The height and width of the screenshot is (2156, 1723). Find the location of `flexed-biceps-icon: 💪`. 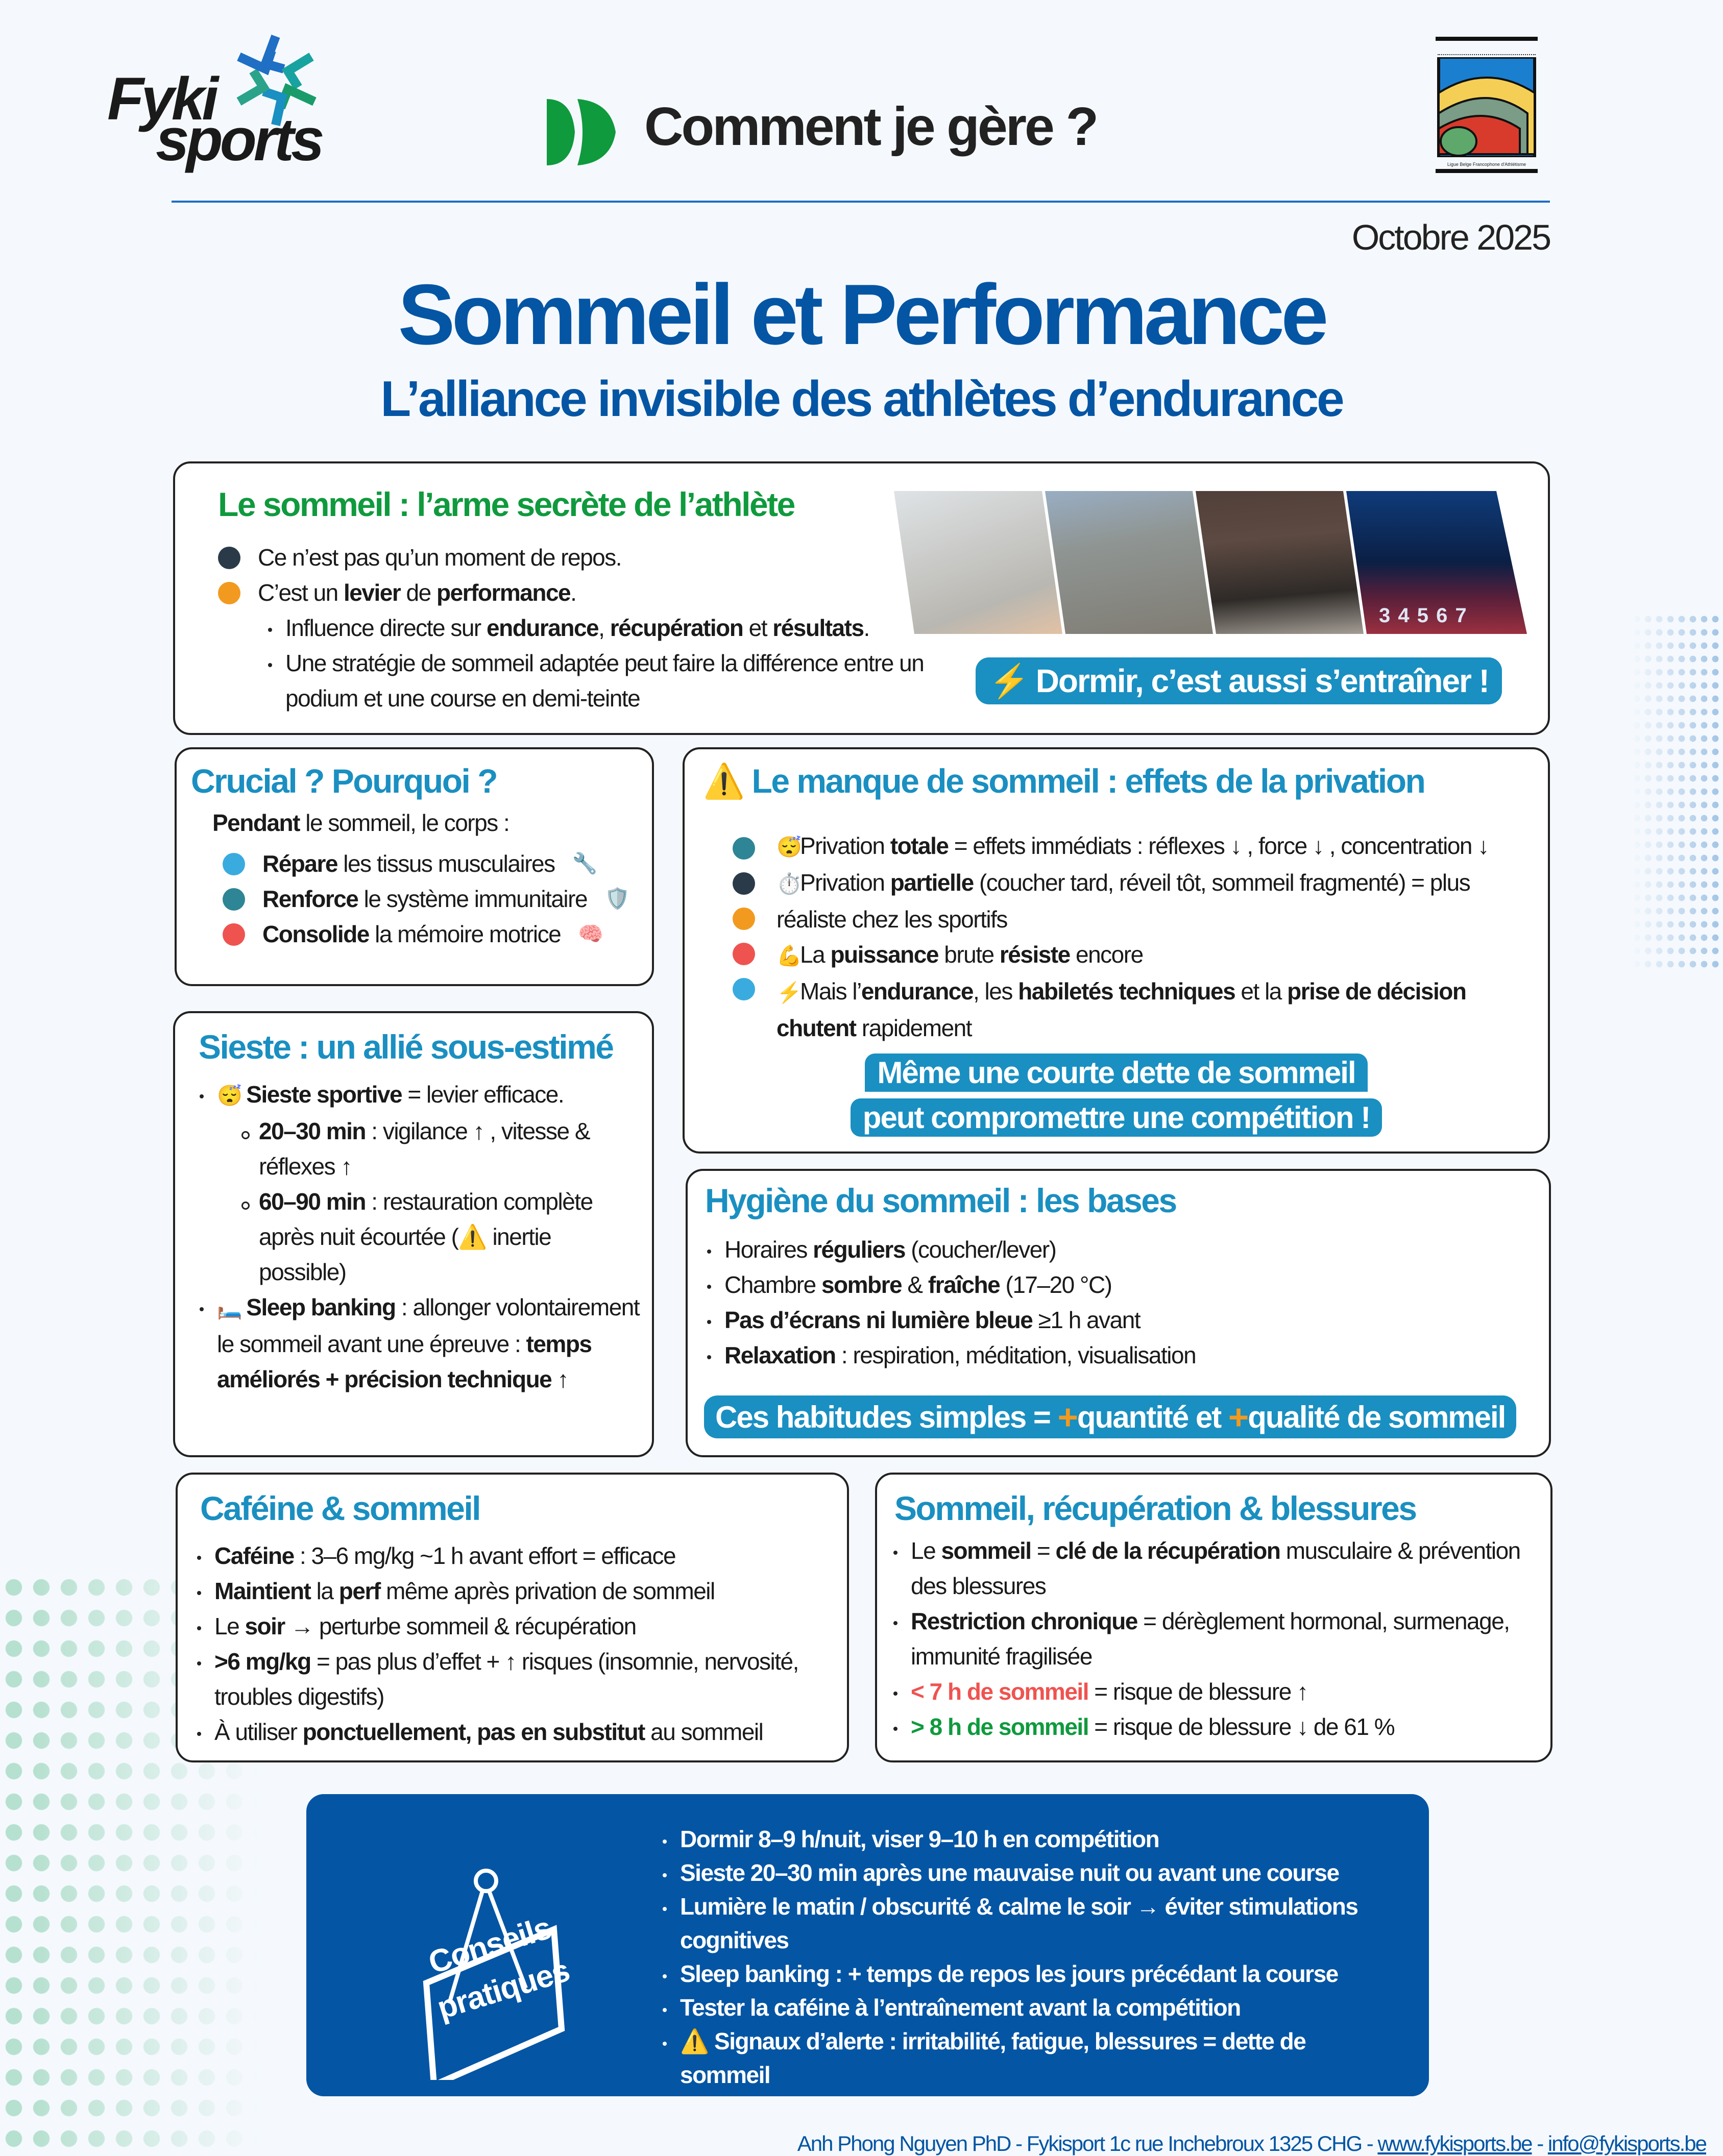

flexed-biceps-icon: 💪 is located at coordinates (789, 956).